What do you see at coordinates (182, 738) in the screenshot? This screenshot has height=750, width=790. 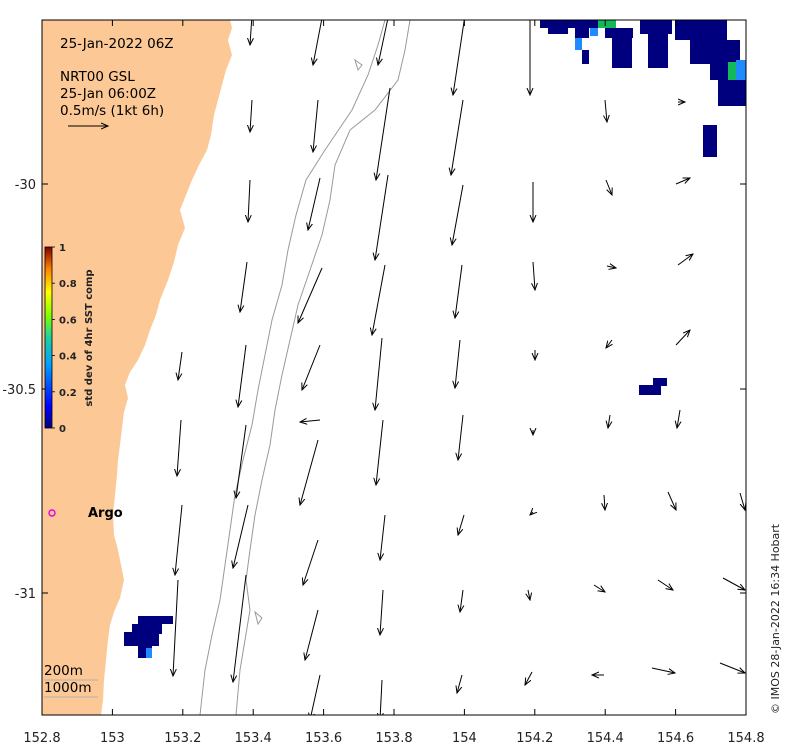 I see `x-tick-label: 153.2` at bounding box center [182, 738].